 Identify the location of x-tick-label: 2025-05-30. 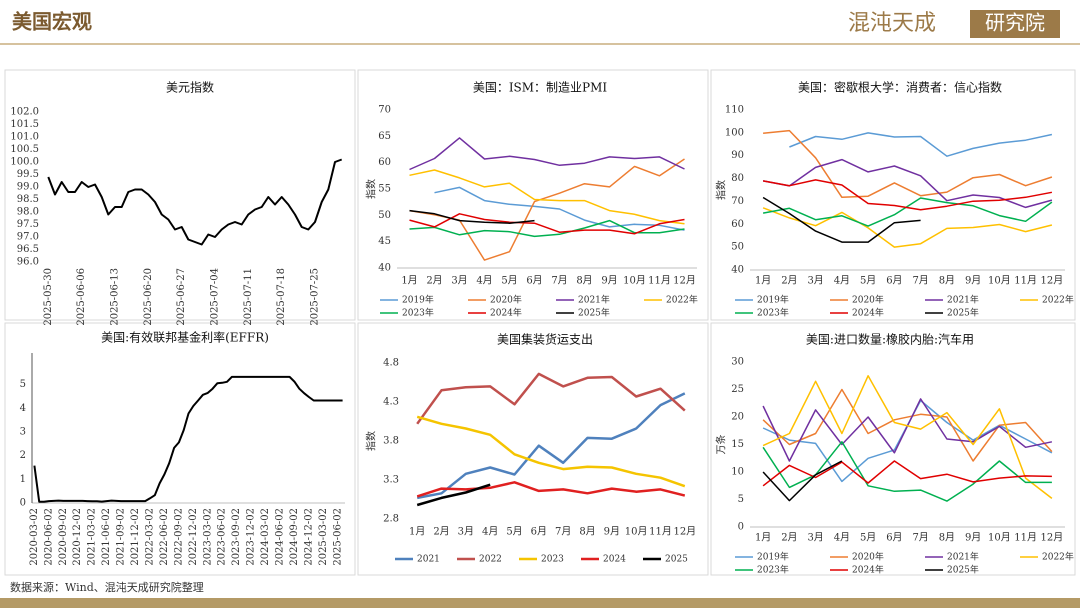
(48, 297).